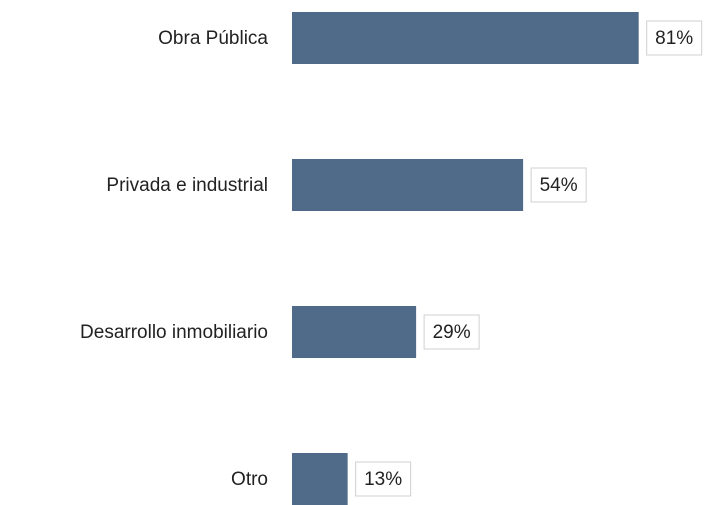 This screenshot has width=717, height=505. I want to click on category-label: Obra Pública, so click(213, 38).